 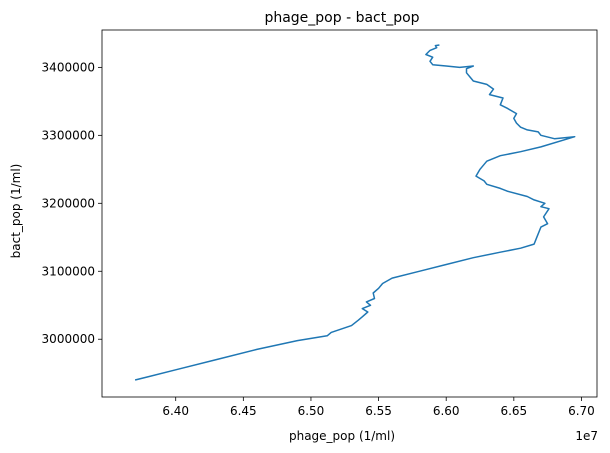 What do you see at coordinates (586, 436) in the screenshot?
I see `x-offset-label: 1e7` at bounding box center [586, 436].